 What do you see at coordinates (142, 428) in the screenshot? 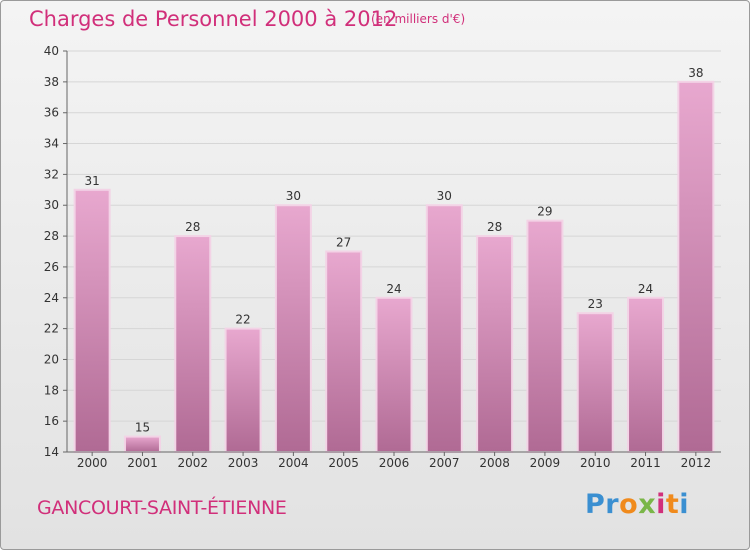
I see `data-label: 15` at bounding box center [142, 428].